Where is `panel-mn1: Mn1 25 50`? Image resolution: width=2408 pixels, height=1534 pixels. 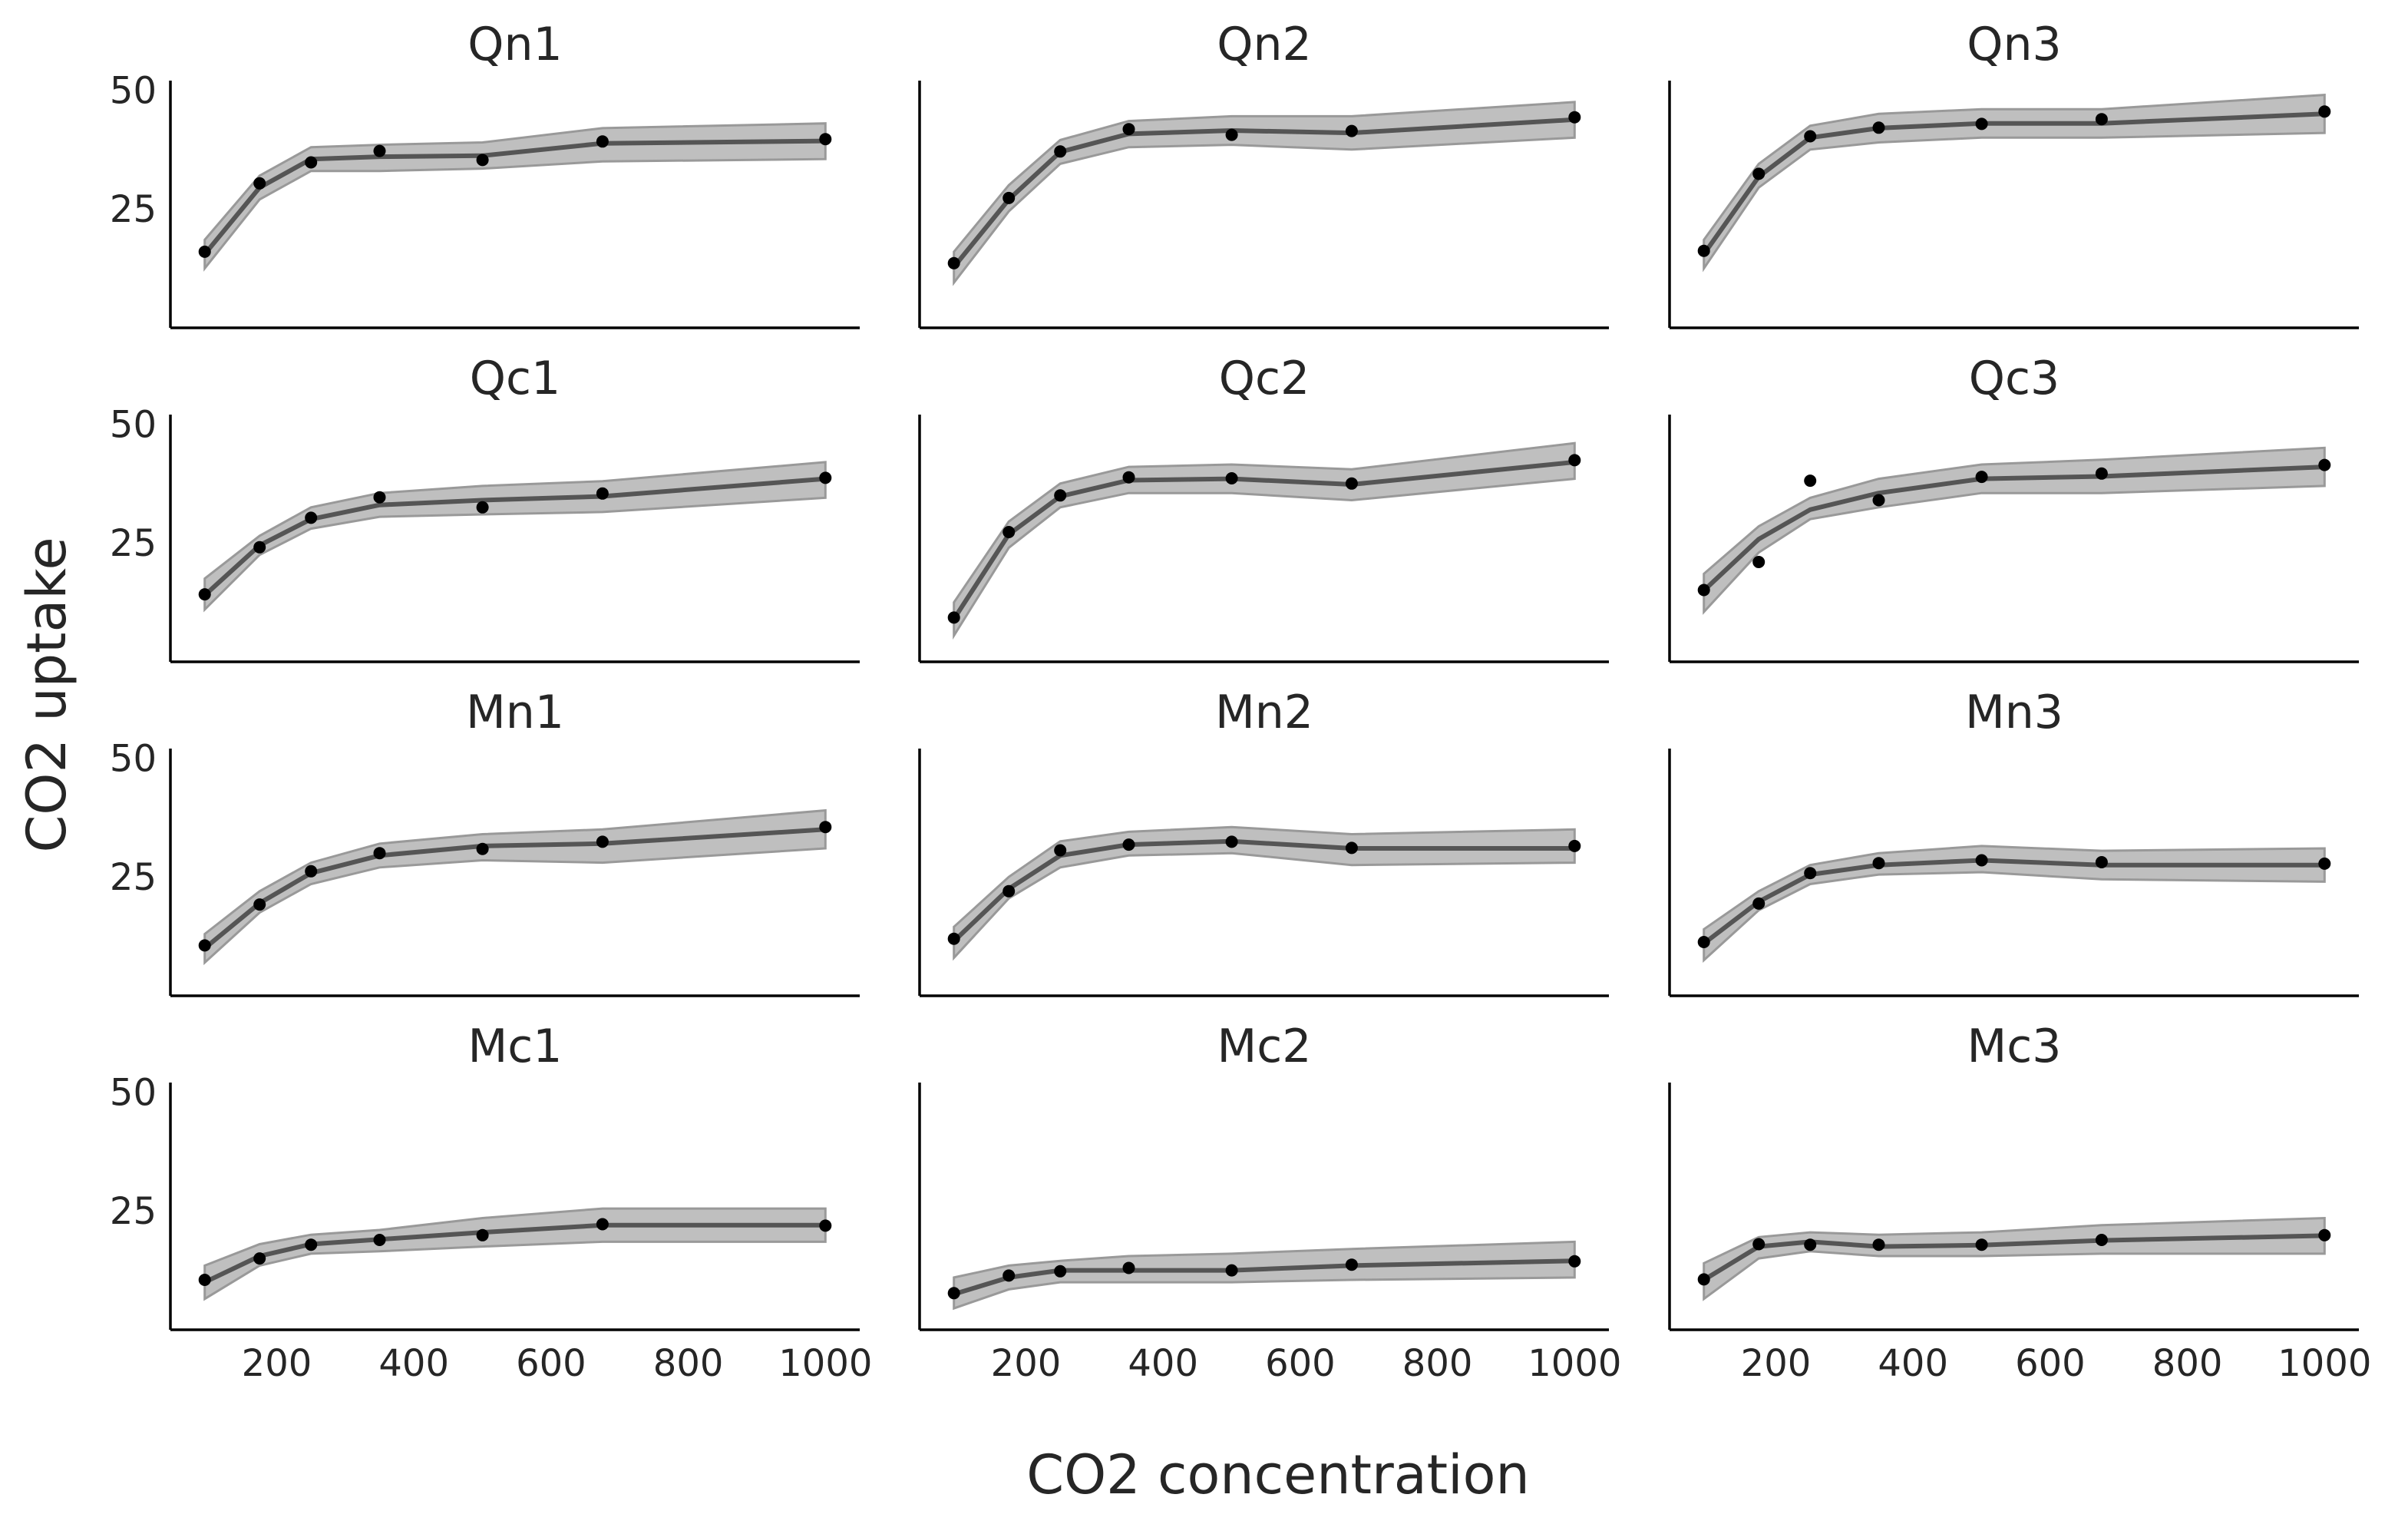 panel-mn1: Mn1 25 50 is located at coordinates (485, 841).